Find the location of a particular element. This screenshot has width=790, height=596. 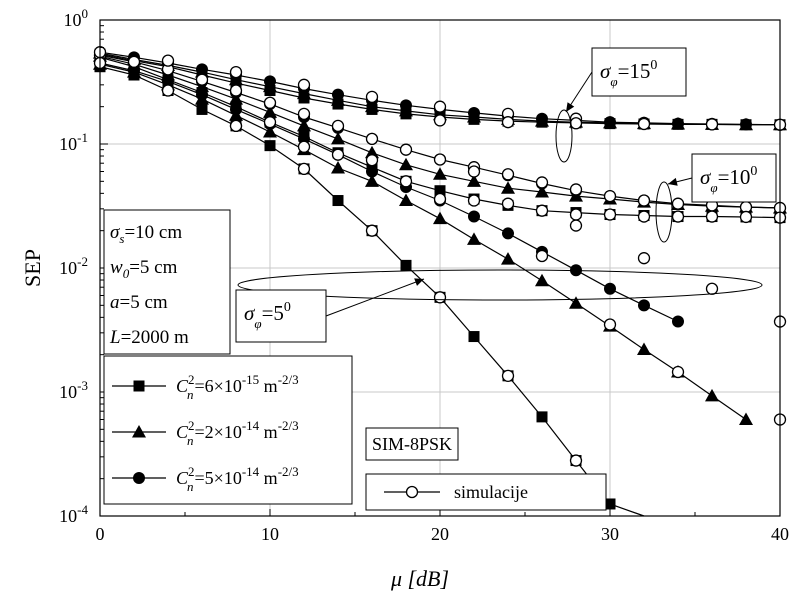

mod-frame is located at coordinates (412, 444).